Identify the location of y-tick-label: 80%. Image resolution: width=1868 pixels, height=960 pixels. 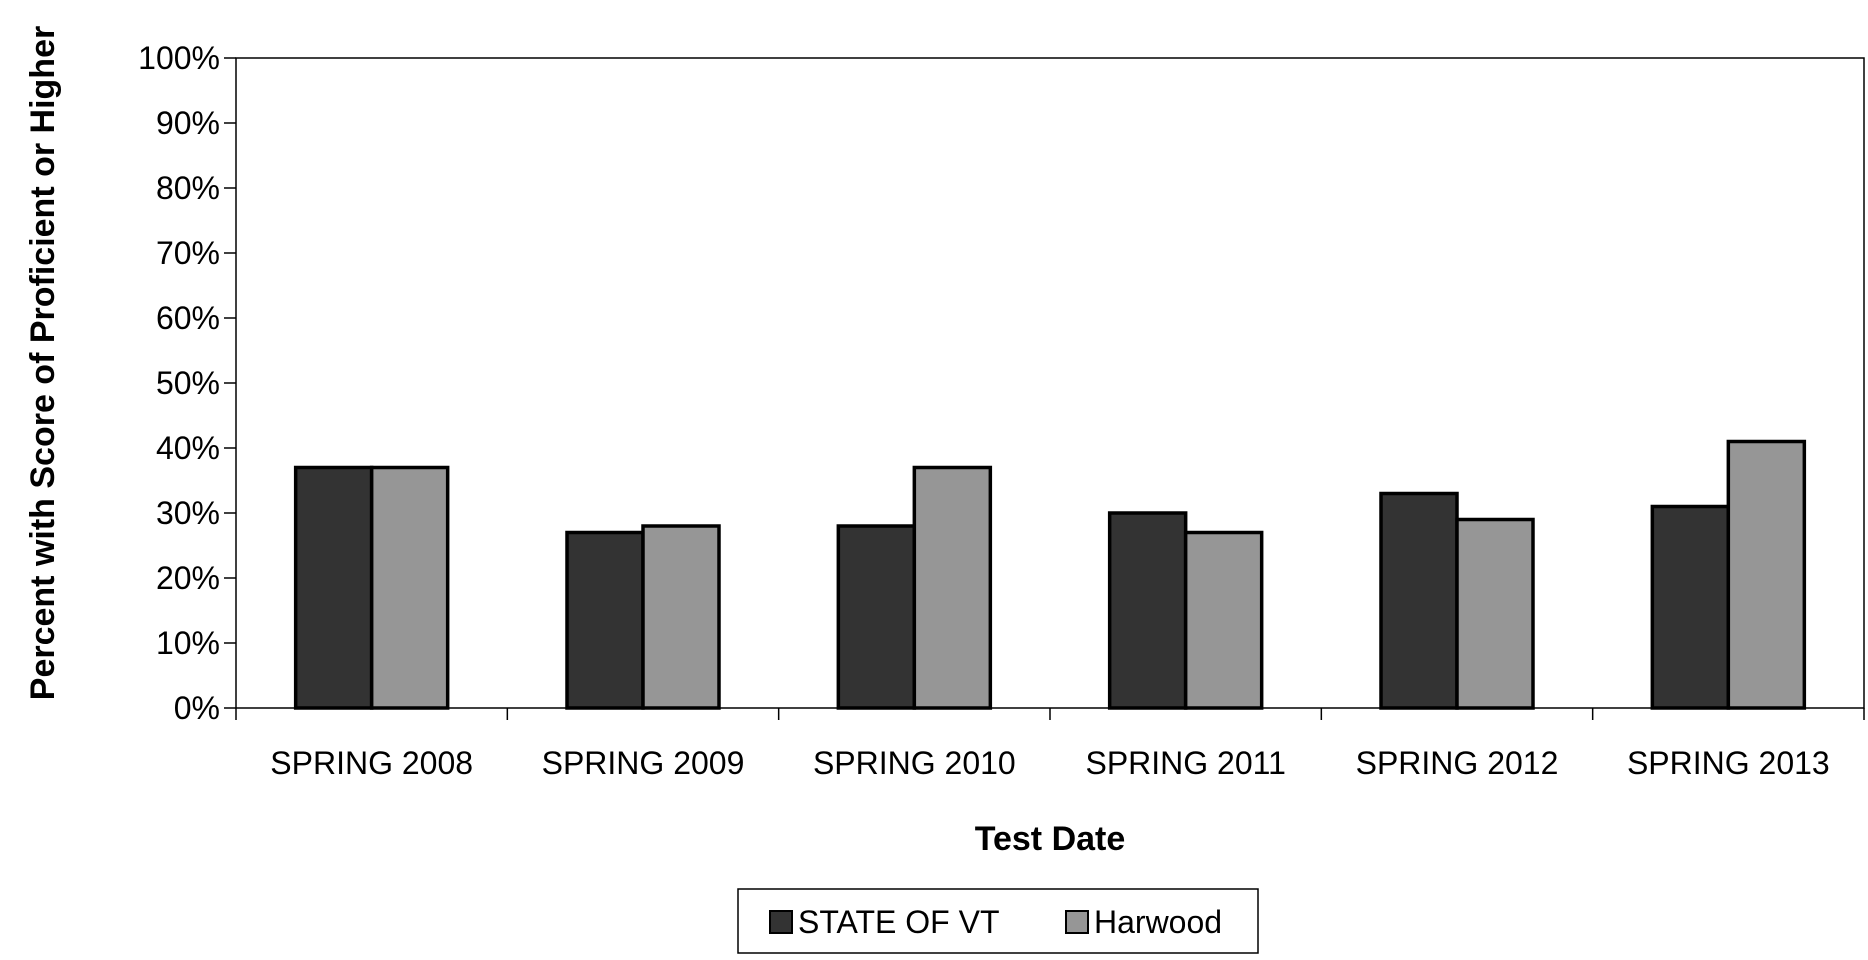
(188, 188).